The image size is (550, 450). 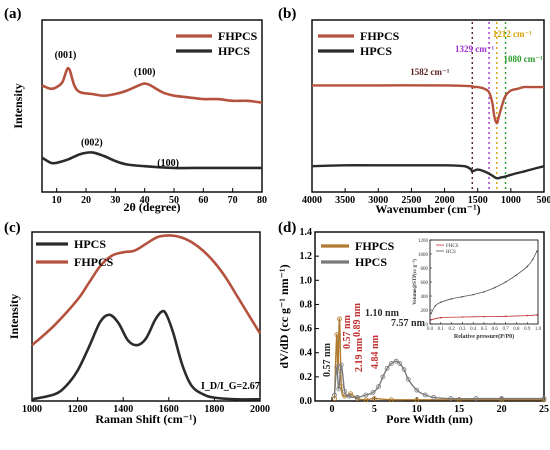 I want to click on pore-label: 1.10 nm, so click(x=382, y=313).